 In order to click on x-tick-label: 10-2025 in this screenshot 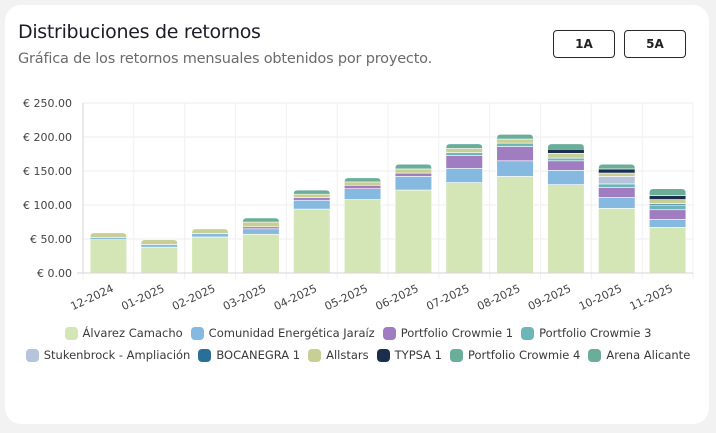, I will do `click(600, 297)`.